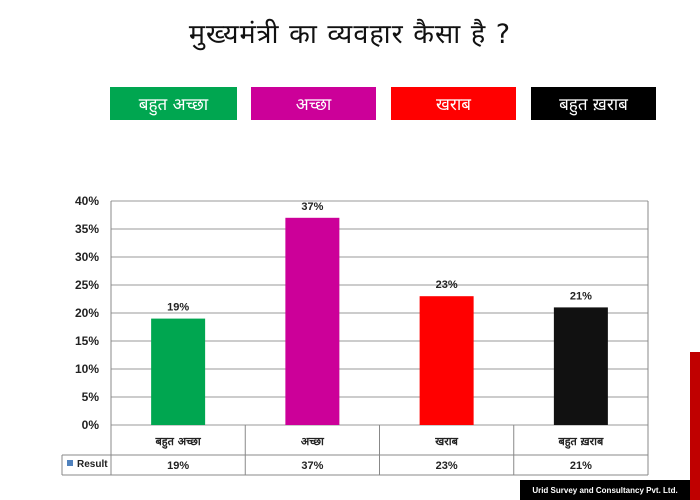  I want to click on series-name: Result, so click(92, 464).